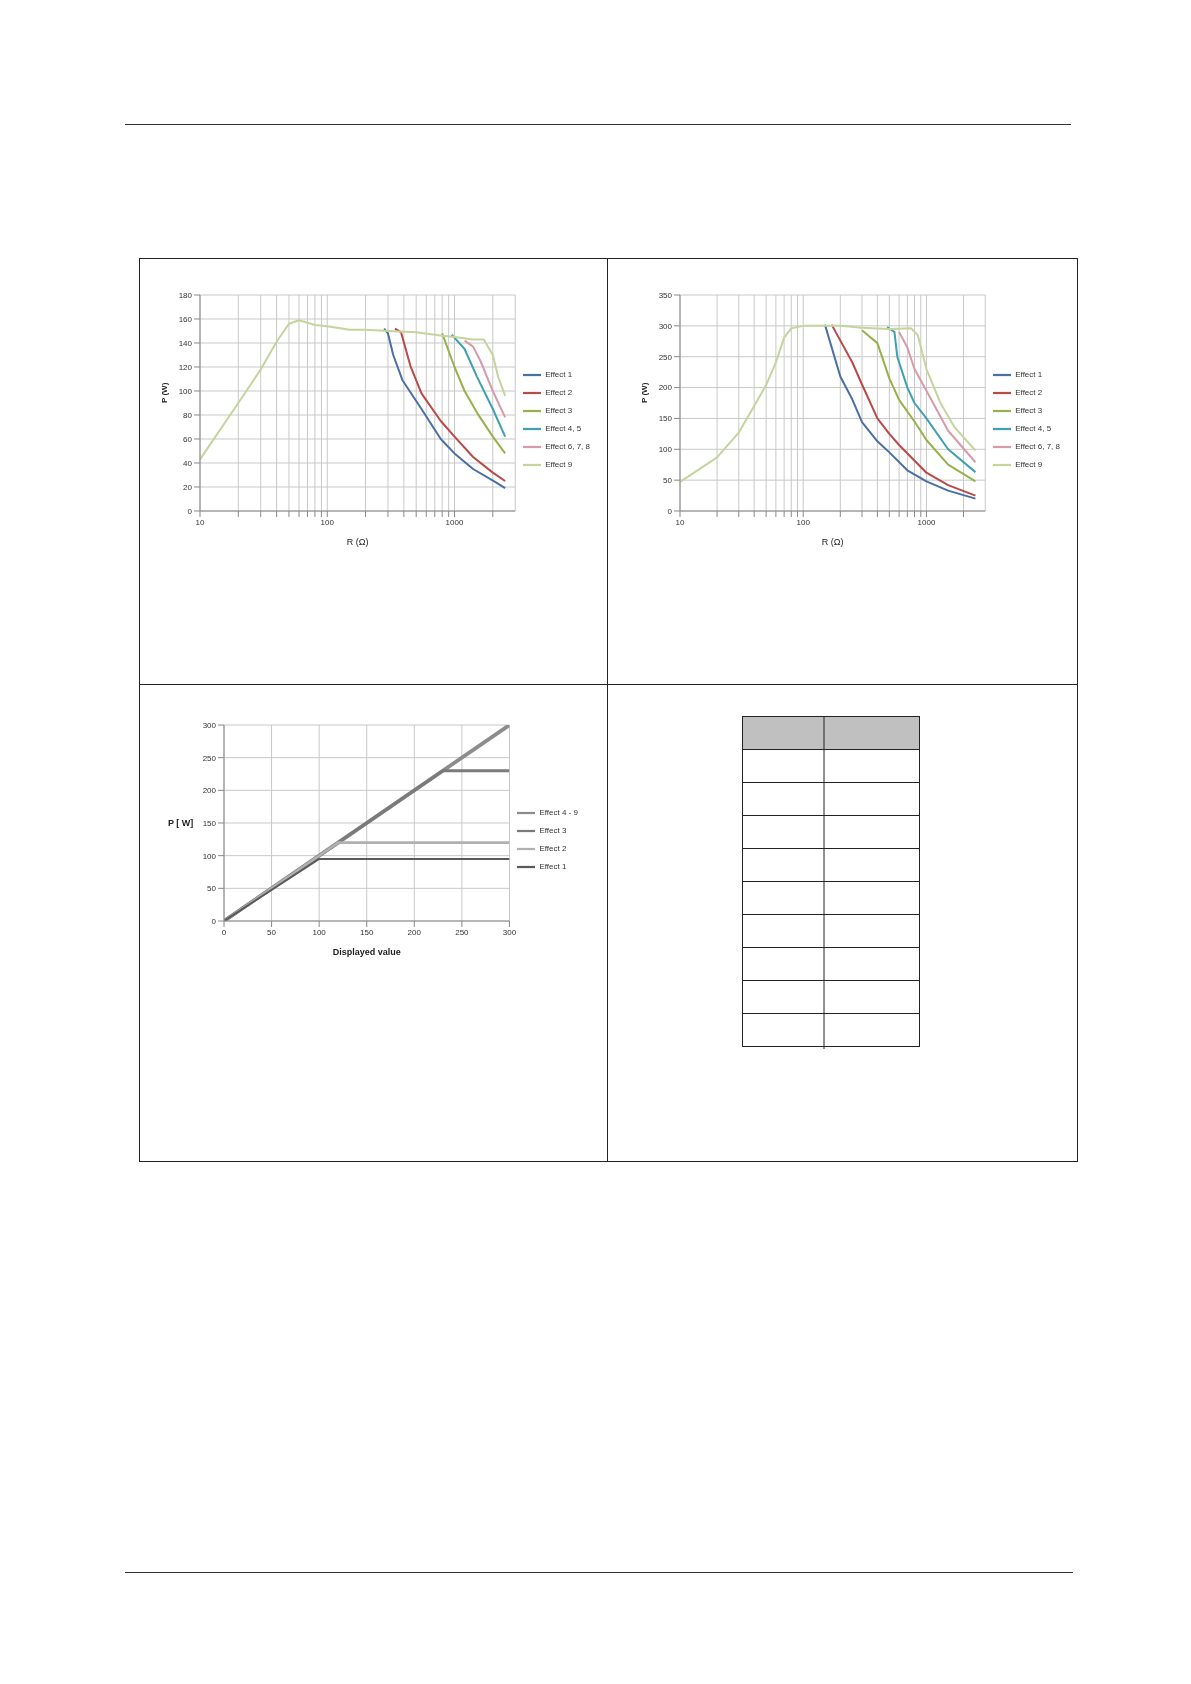 This screenshot has width=1191, height=1684. I want to click on x-tick-label: 200, so click(414, 932).